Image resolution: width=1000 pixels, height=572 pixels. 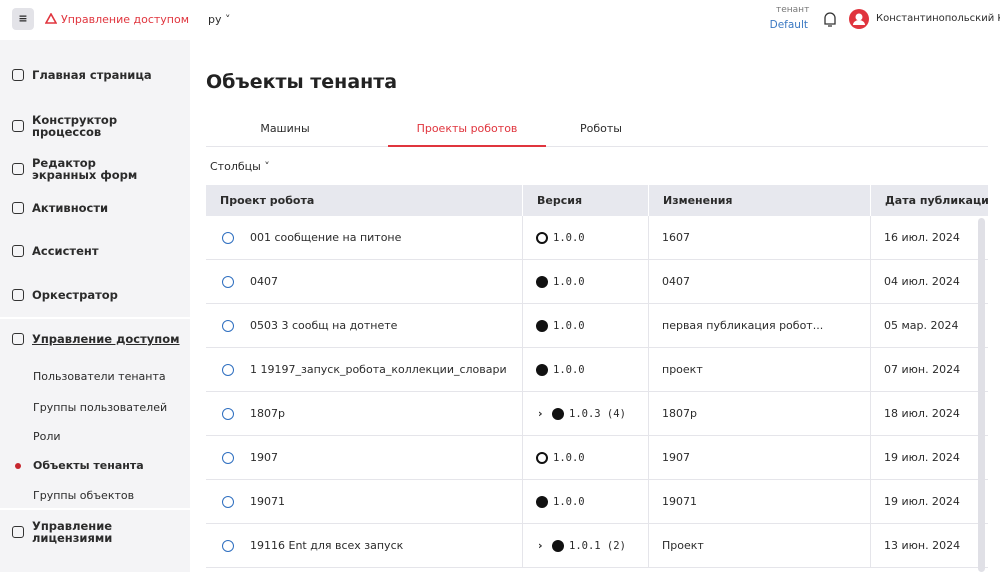 I want to click on tab: Проекты роботов, so click(x=467, y=128).